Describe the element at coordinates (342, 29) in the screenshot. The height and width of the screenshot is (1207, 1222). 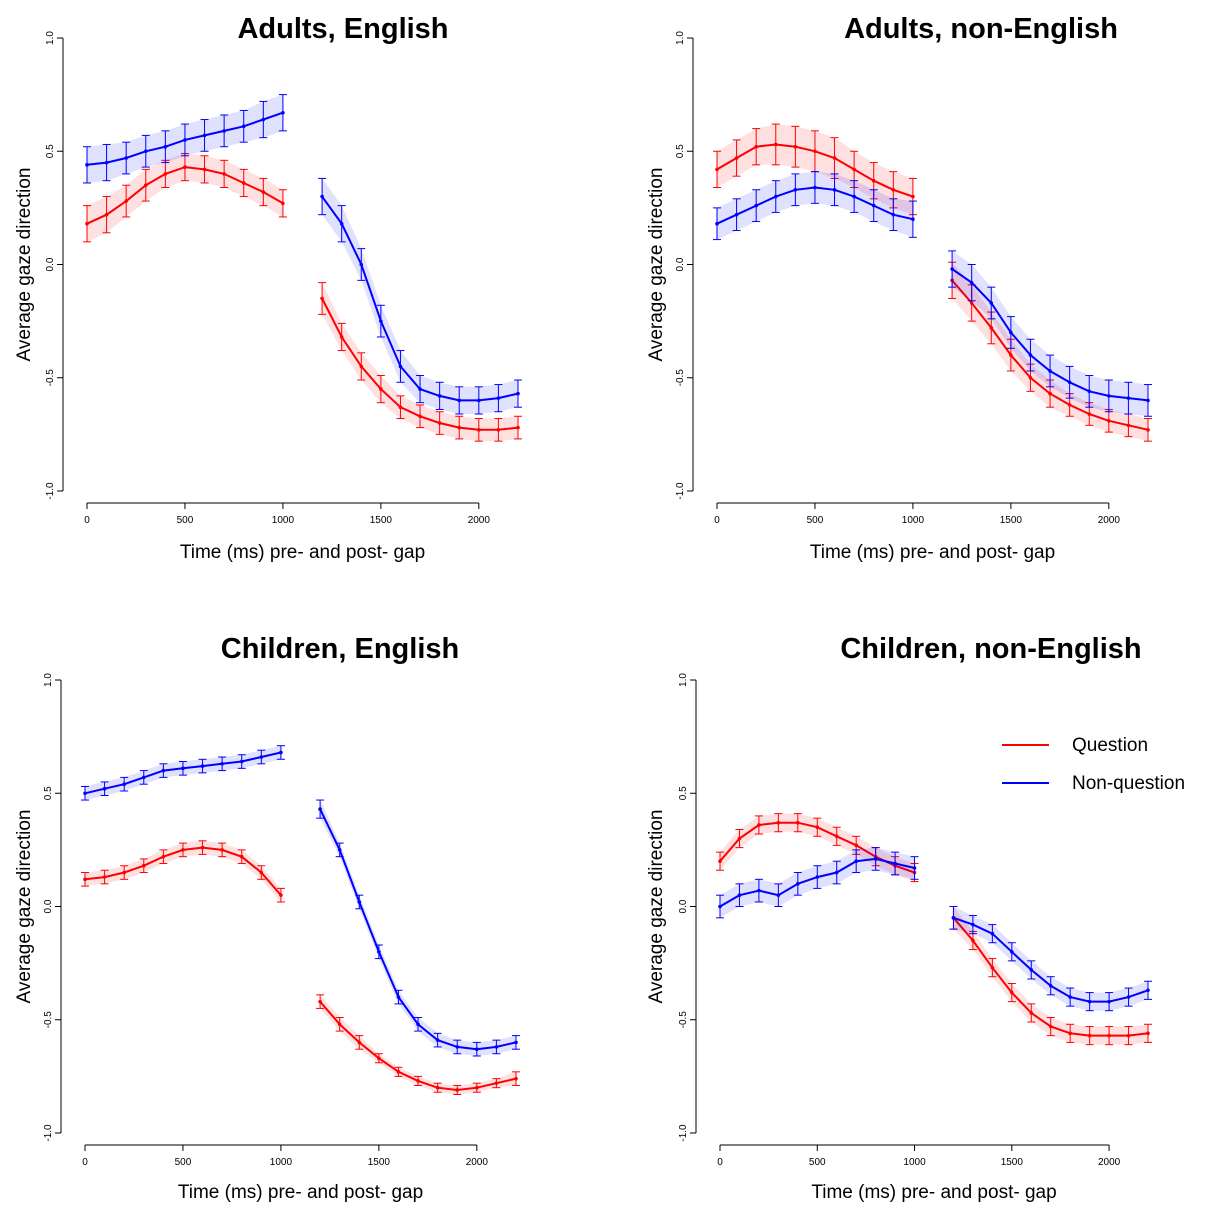
I see `chart-title: Adults, English` at that location.